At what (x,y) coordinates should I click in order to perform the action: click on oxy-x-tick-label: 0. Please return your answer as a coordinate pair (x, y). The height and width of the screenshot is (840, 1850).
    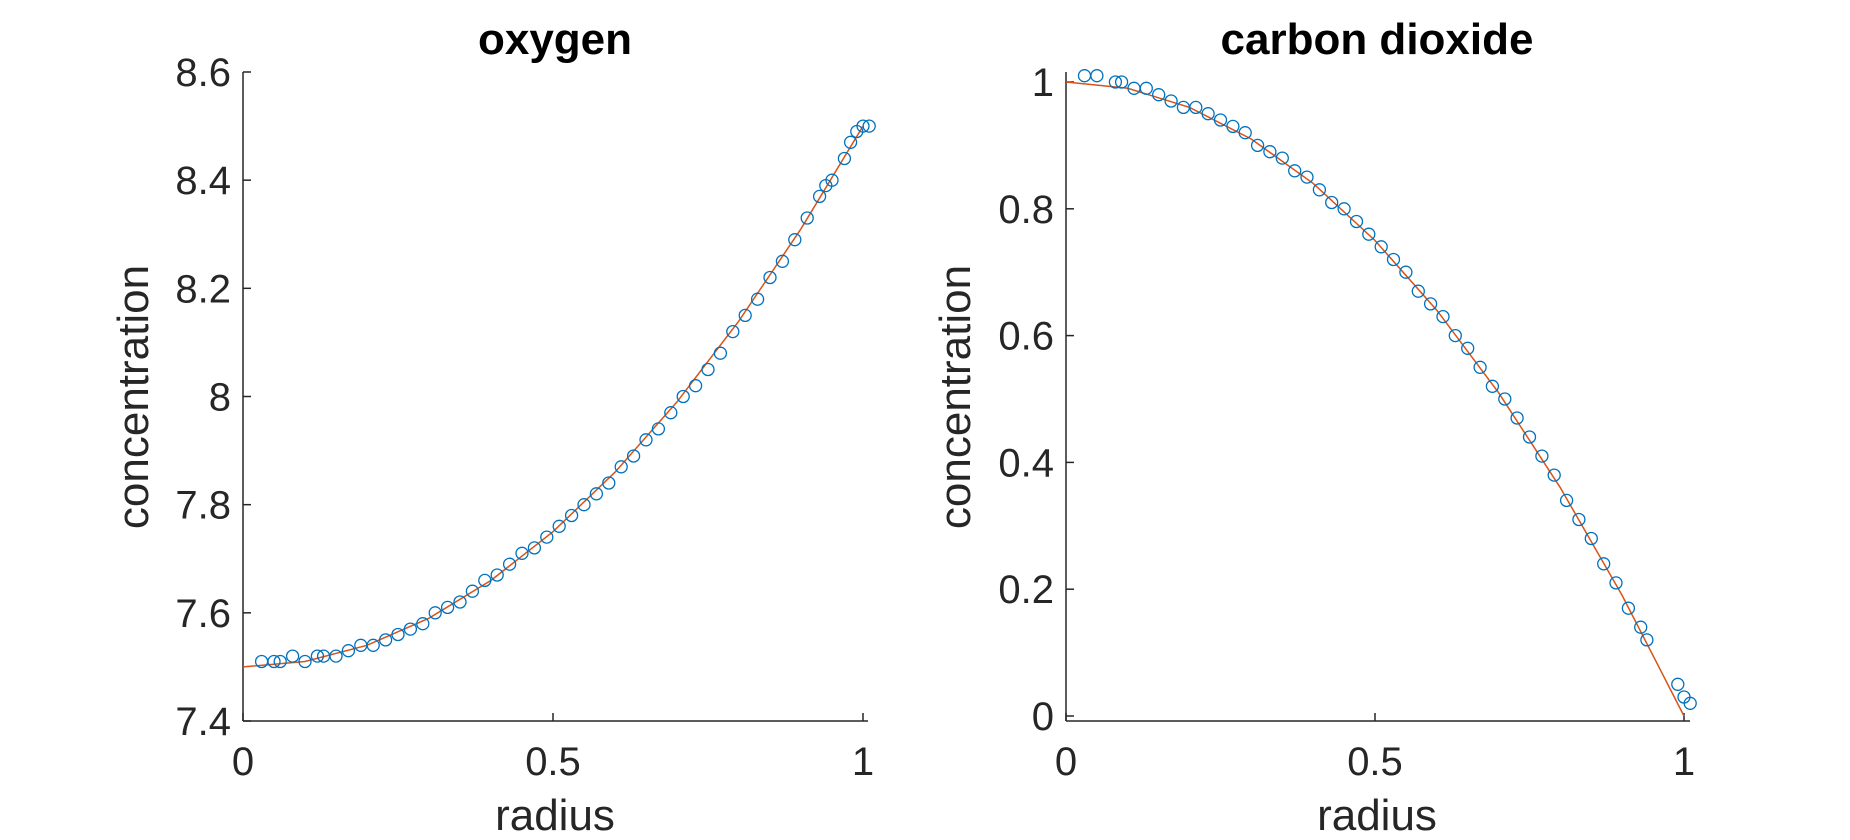
    Looking at the image, I should click on (243, 762).